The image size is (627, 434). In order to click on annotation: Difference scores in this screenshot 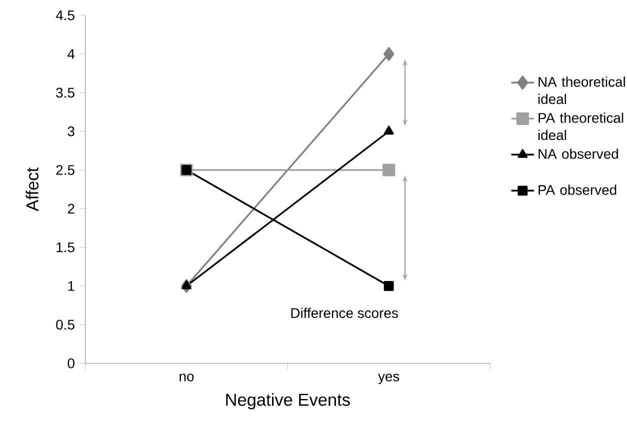, I will do `click(344, 313)`.